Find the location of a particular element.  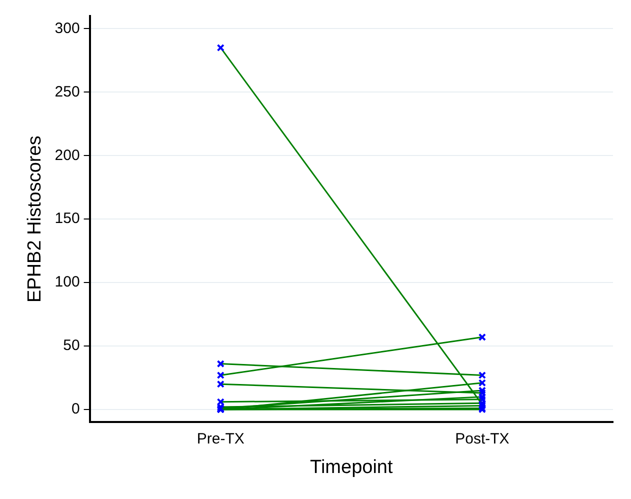

y-tick-label: 200 is located at coordinates (67, 155).